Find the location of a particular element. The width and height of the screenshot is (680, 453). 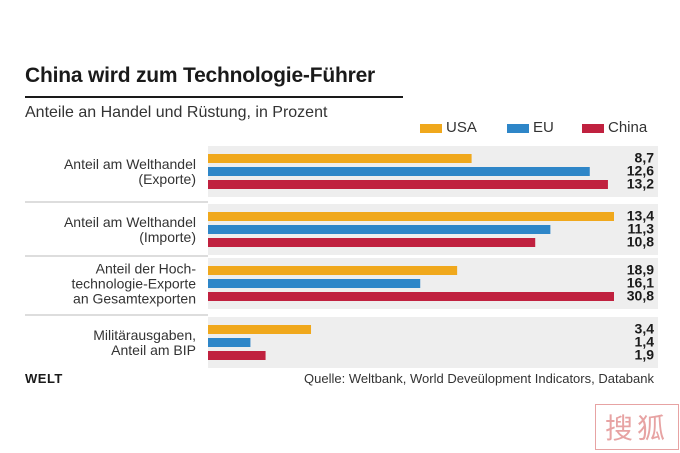

category-label: Anteil am BIP is located at coordinates (153, 350).